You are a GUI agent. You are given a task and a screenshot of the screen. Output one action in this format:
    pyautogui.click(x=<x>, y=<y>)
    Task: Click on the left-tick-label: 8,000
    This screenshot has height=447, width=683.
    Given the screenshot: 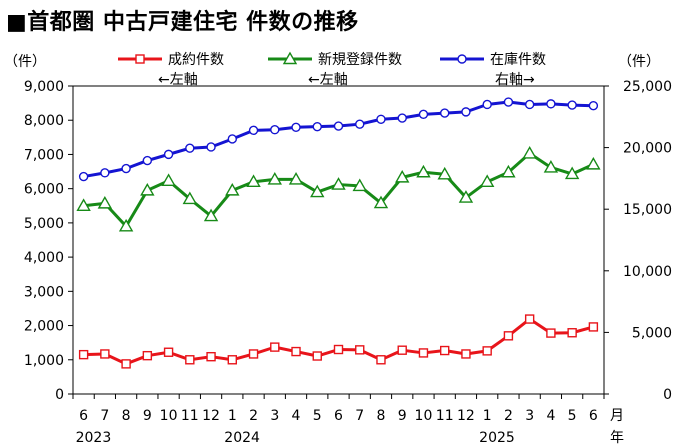 What is the action you would take?
    pyautogui.click(x=44, y=121)
    